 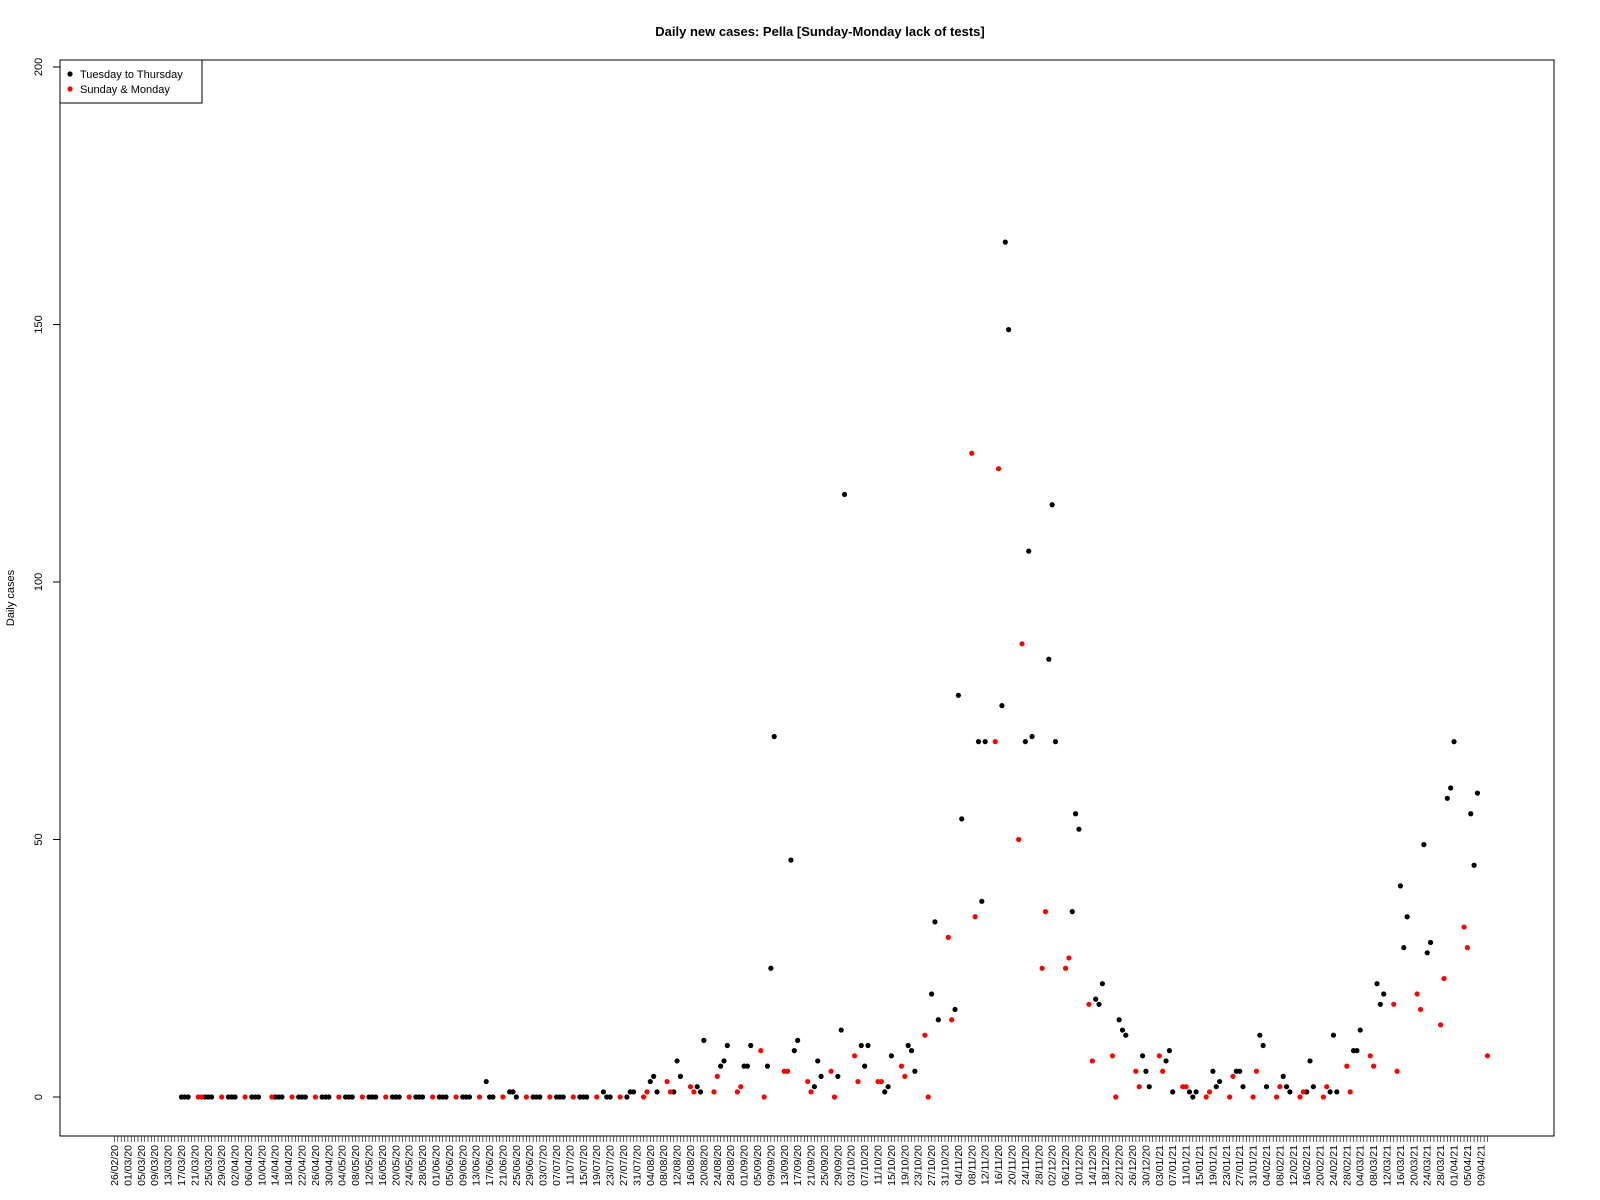 What do you see at coordinates (570, 1165) in the screenshot?
I see `x-tick-label: 11/07/20` at bounding box center [570, 1165].